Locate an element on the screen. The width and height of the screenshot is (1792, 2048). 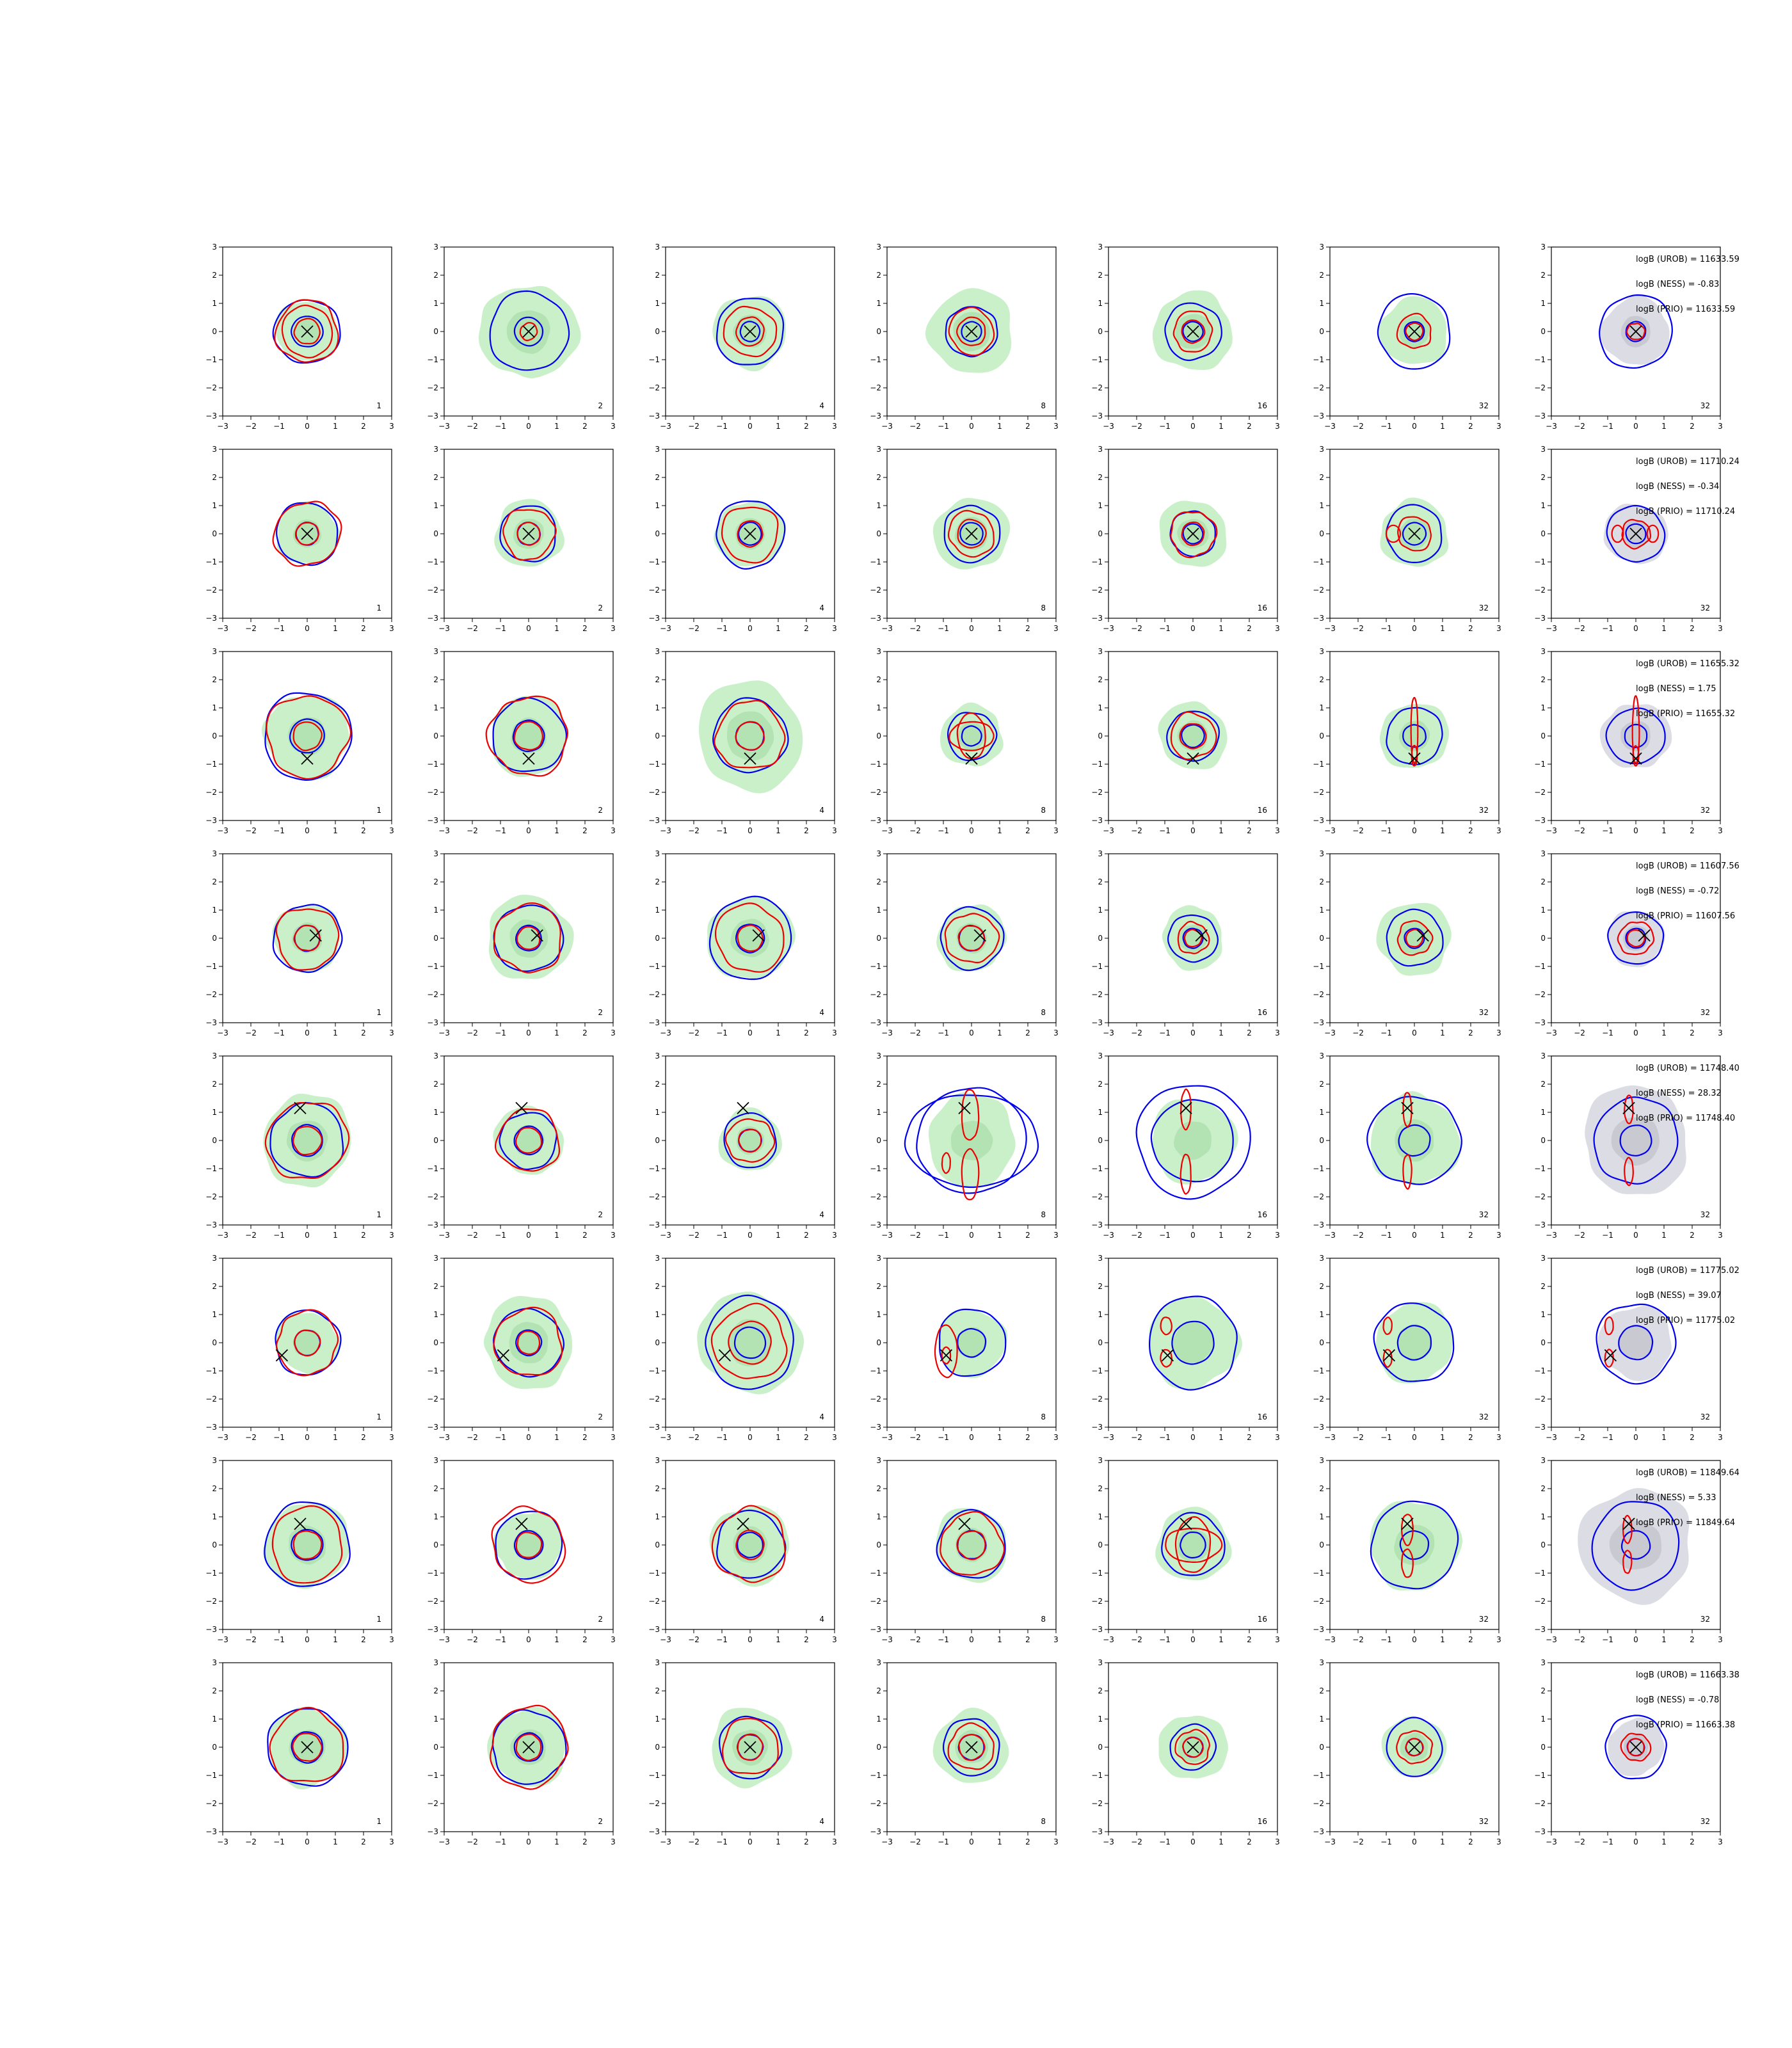
y-tick-label: 0 is located at coordinates (1321, 533).